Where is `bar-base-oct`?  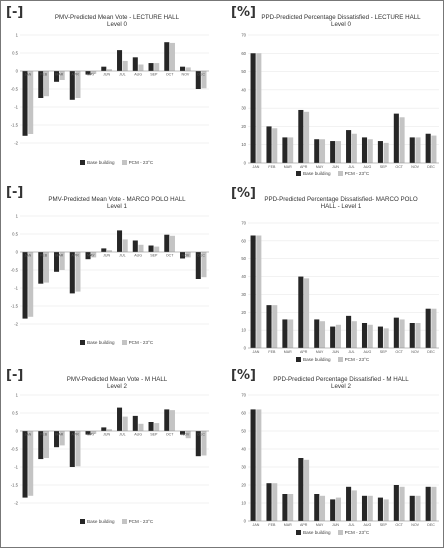
bar-base-oct is located at coordinates (396, 138).